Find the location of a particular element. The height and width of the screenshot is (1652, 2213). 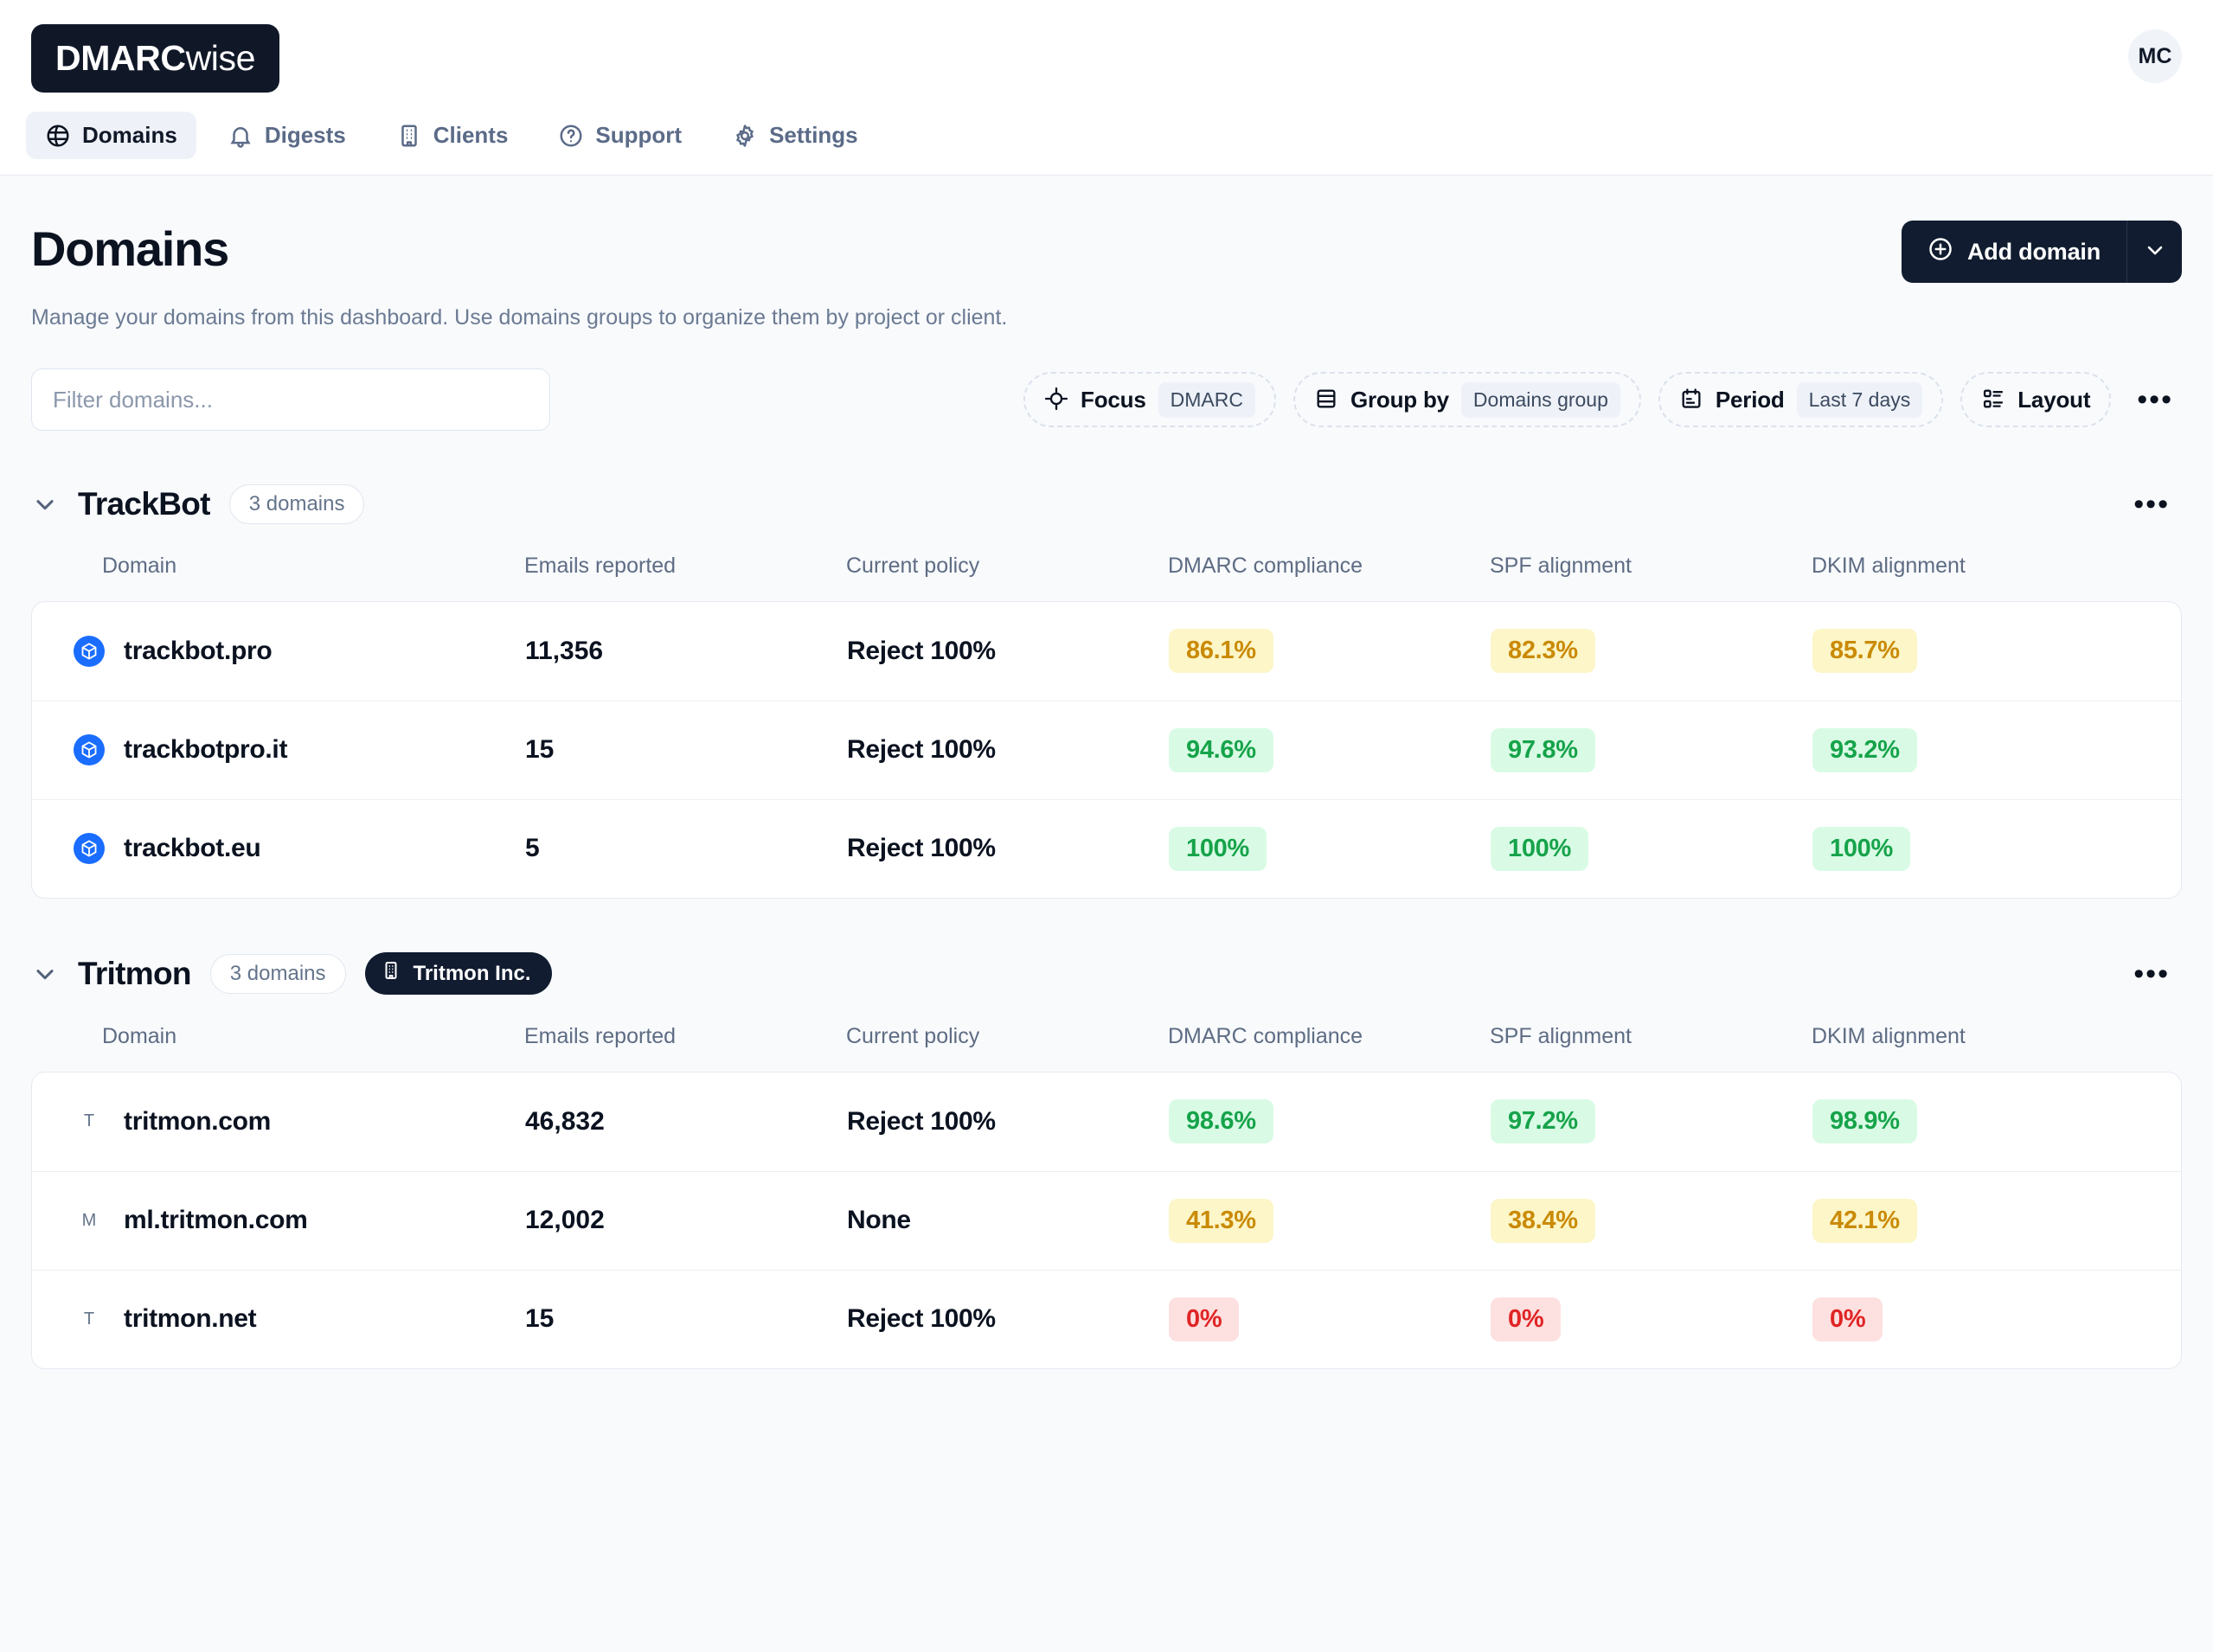

domain-name: tritmon.com is located at coordinates (198, 1121).